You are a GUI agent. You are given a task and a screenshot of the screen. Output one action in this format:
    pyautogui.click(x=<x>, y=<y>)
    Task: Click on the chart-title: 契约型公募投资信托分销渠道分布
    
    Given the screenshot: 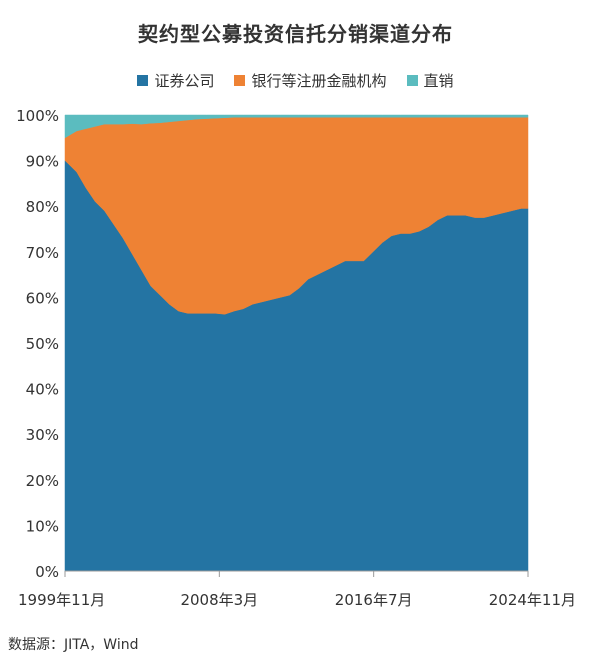 What is the action you would take?
    pyautogui.click(x=295, y=34)
    